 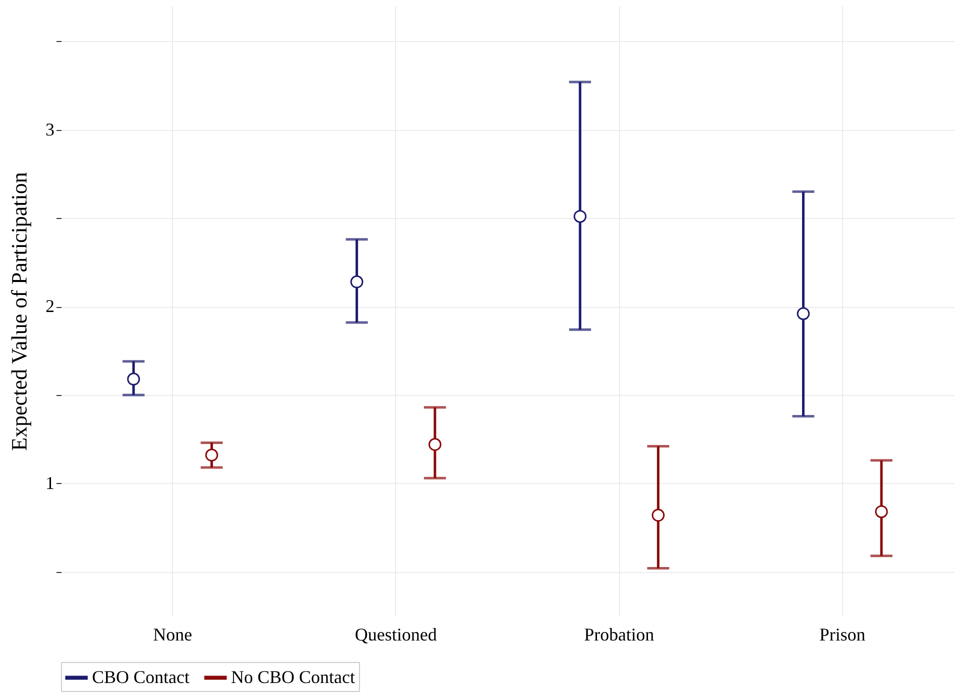 What do you see at coordinates (172, 634) in the screenshot?
I see `x-tick-label: None` at bounding box center [172, 634].